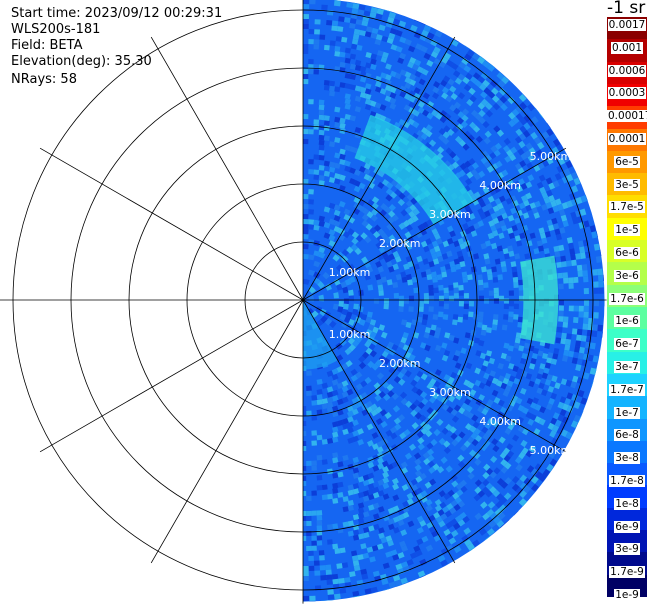 Image resolution: width=647 pixels, height=607 pixels. Describe the element at coordinates (627, 503) in the screenshot. I see `colorbar-tick-label: 1e-8` at that location.